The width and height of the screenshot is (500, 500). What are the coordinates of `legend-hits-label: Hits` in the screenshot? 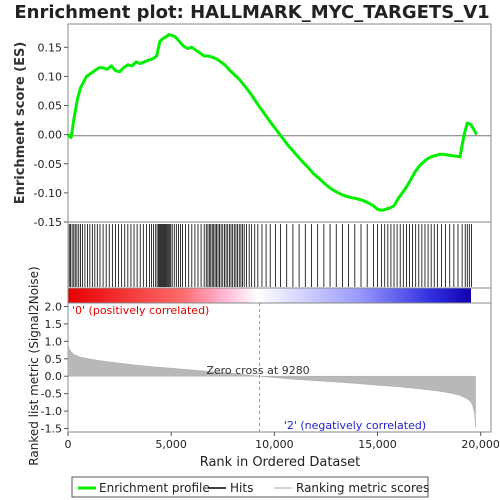 It's located at (241, 488).